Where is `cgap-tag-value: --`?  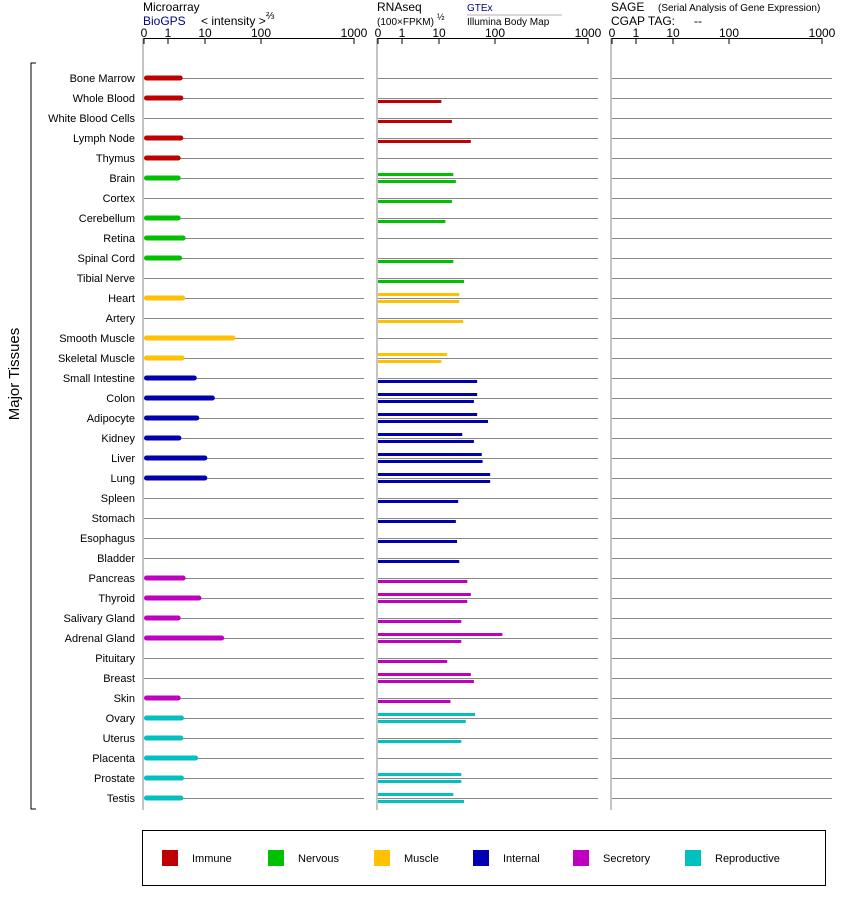 cgap-tag-value: -- is located at coordinates (698, 21).